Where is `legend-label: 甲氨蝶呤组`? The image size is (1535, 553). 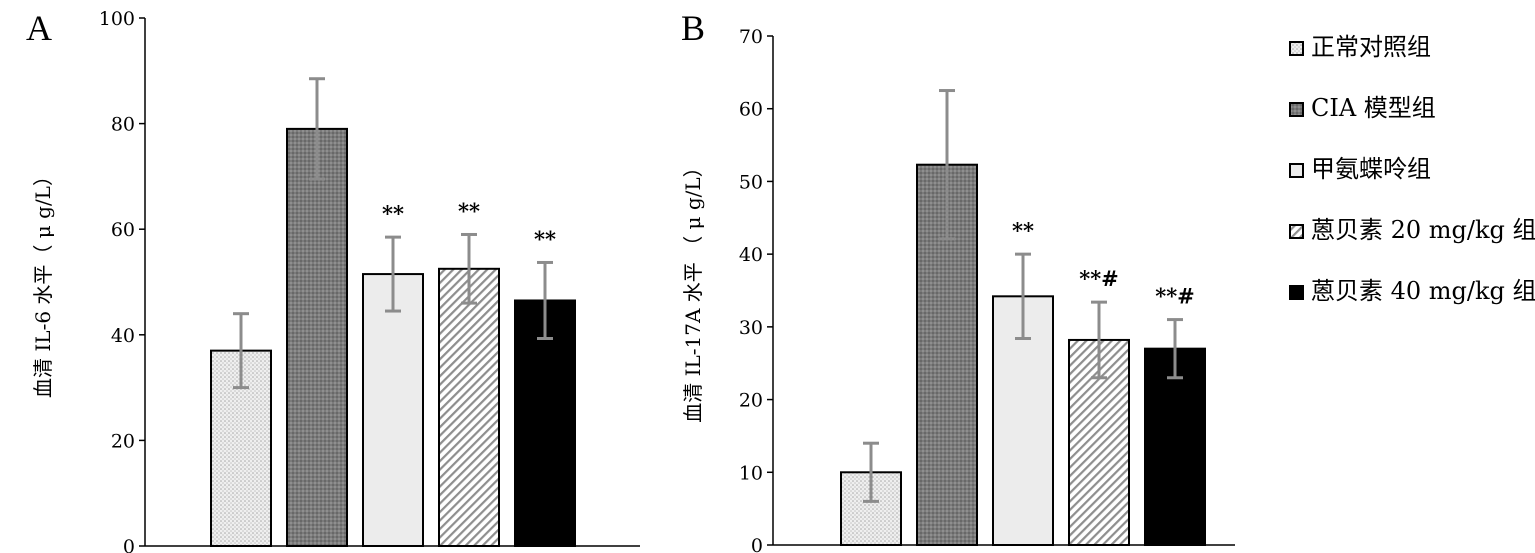
legend-label: 甲氨蝶呤组 is located at coordinates (1371, 169).